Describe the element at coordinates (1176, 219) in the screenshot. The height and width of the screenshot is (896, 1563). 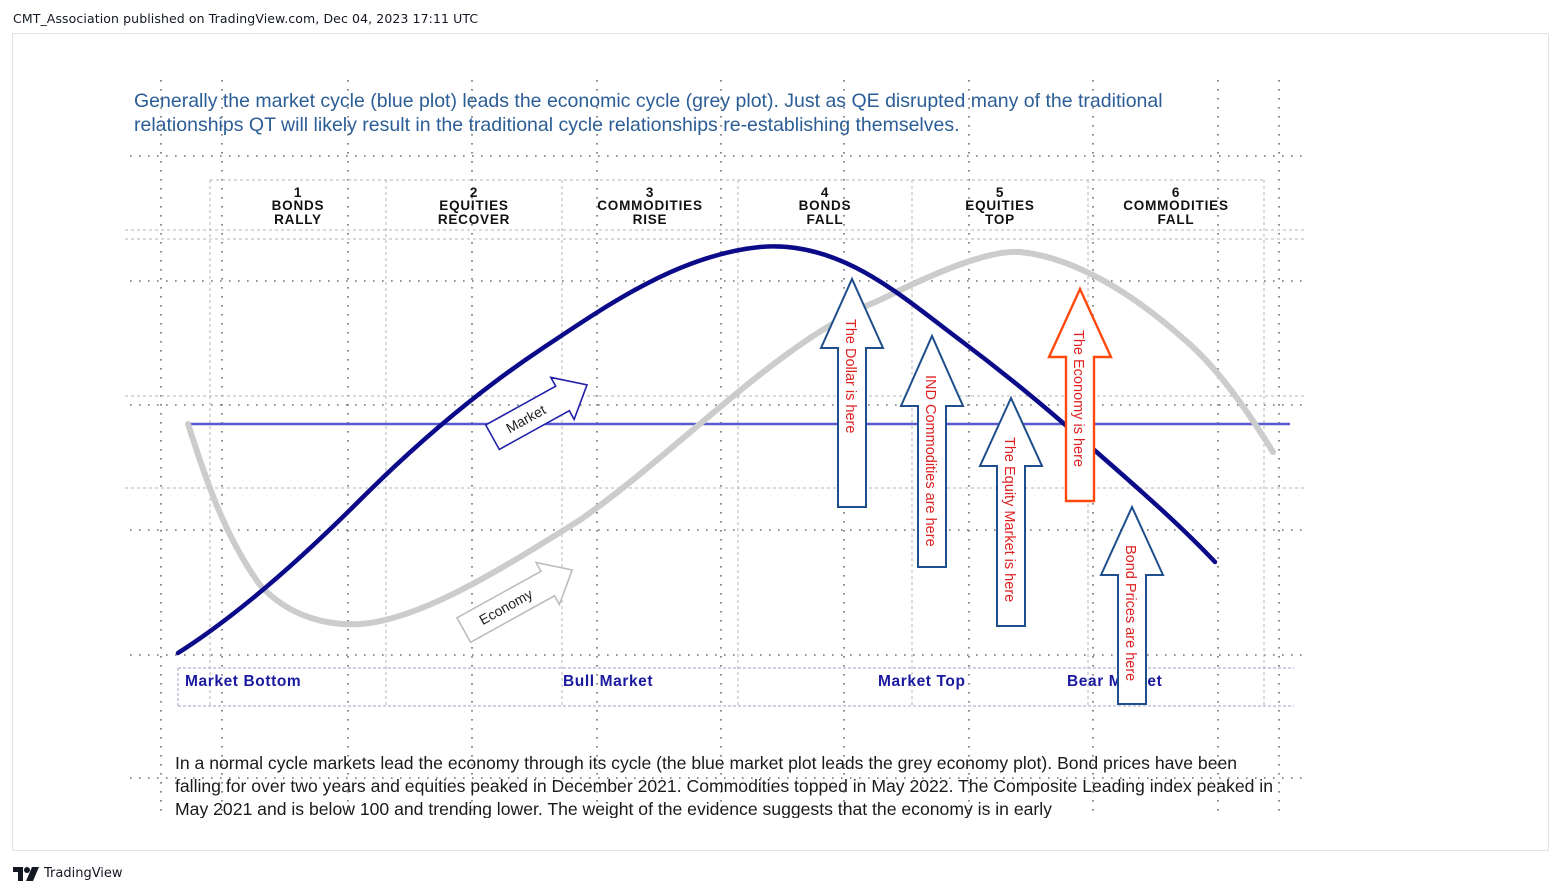
I see `stage-6-line2: FALL` at that location.